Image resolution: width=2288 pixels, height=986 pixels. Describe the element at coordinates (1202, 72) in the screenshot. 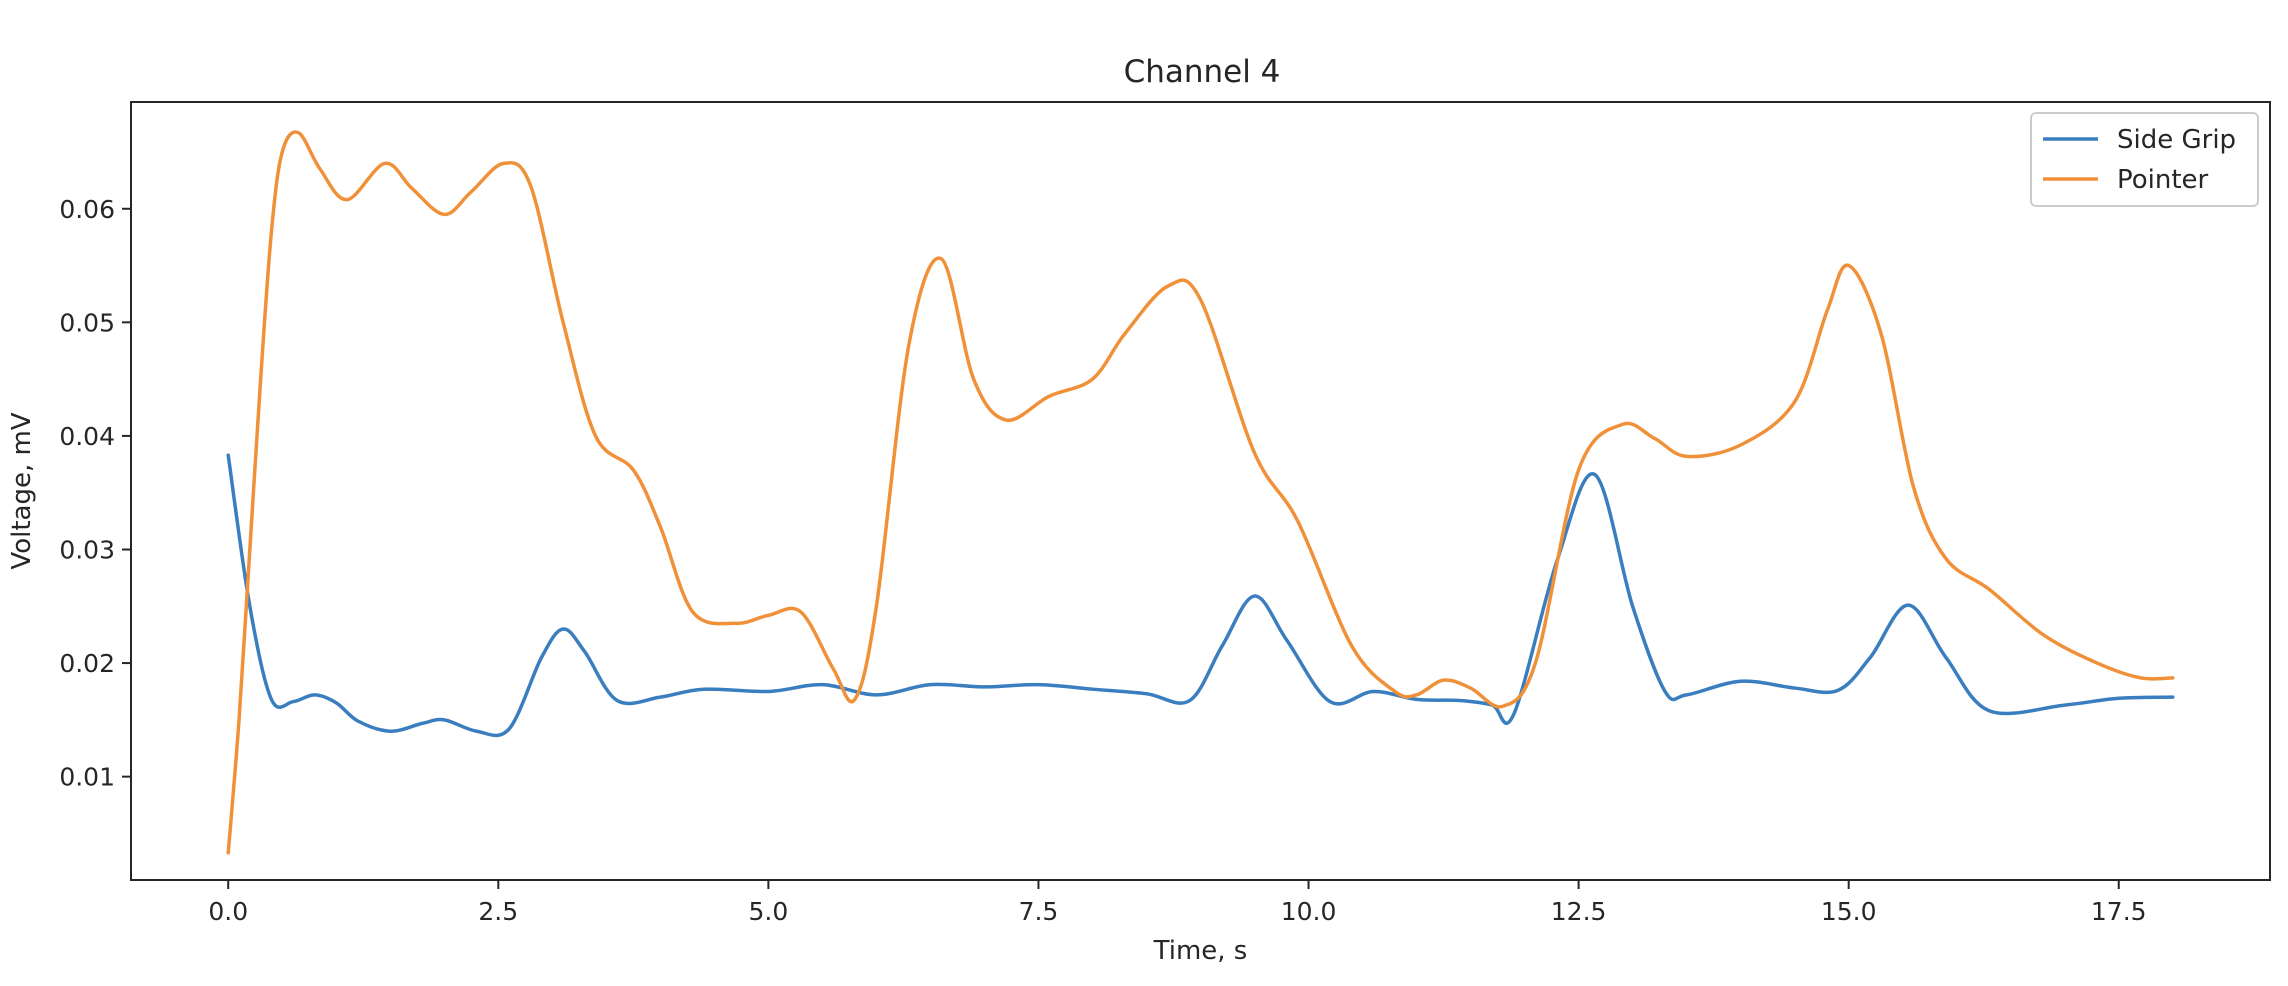

I see `chart-title: Channel 4` at that location.